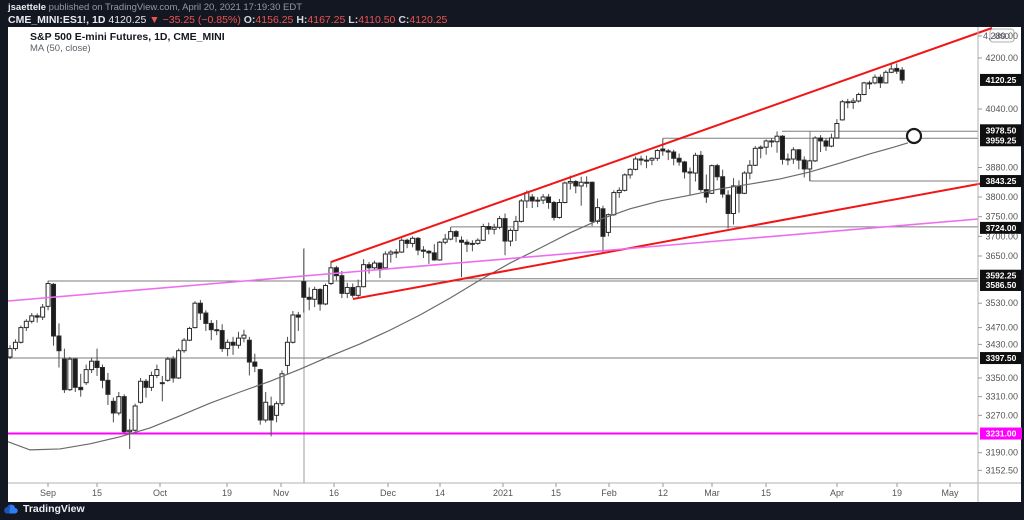 The width and height of the screenshot is (1024, 520). What do you see at coordinates (249, 20) in the screenshot?
I see `open-label: O:` at bounding box center [249, 20].